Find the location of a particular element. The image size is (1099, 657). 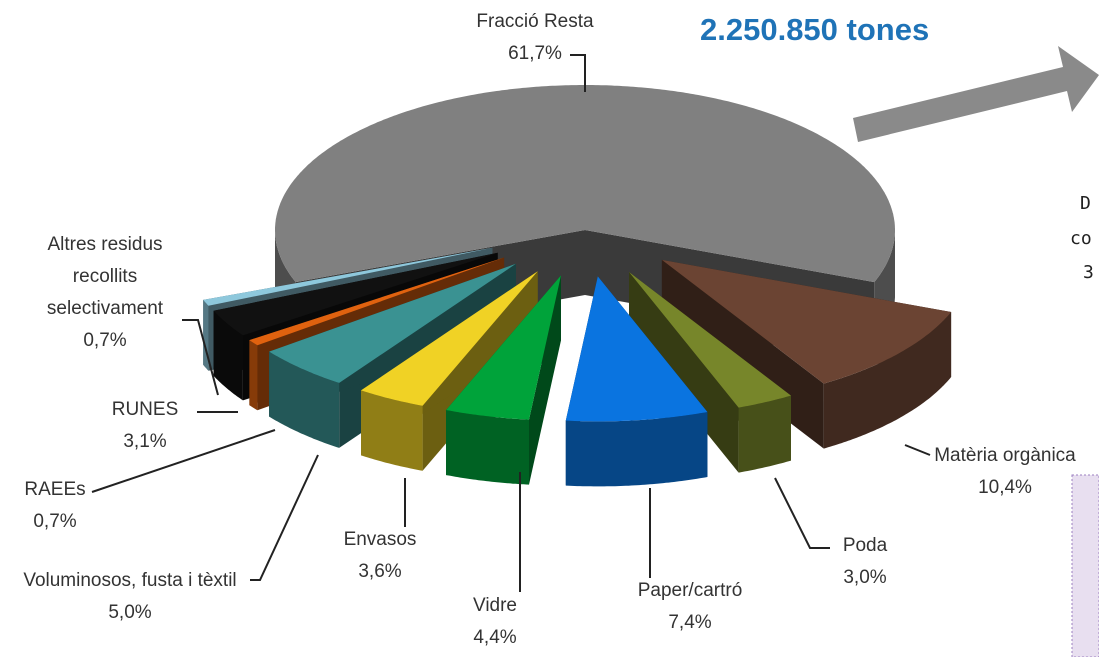

value-label: 5,0% is located at coordinates (130, 612).